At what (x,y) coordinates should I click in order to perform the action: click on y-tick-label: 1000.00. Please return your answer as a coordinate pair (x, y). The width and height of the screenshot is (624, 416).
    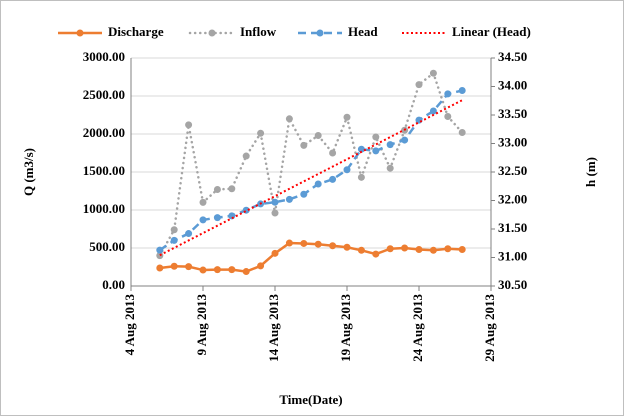
    Looking at the image, I should click on (104, 208).